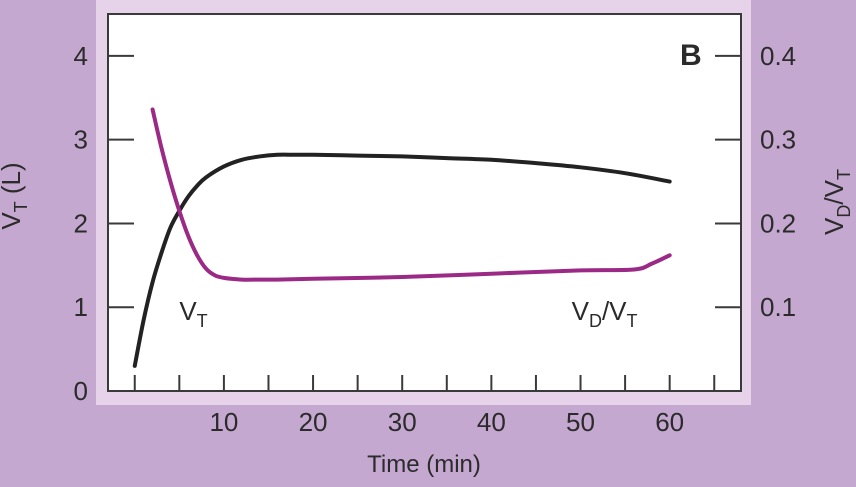 Image resolution: width=856 pixels, height=487 pixels. I want to click on vt-series-label: VT, so click(193, 313).